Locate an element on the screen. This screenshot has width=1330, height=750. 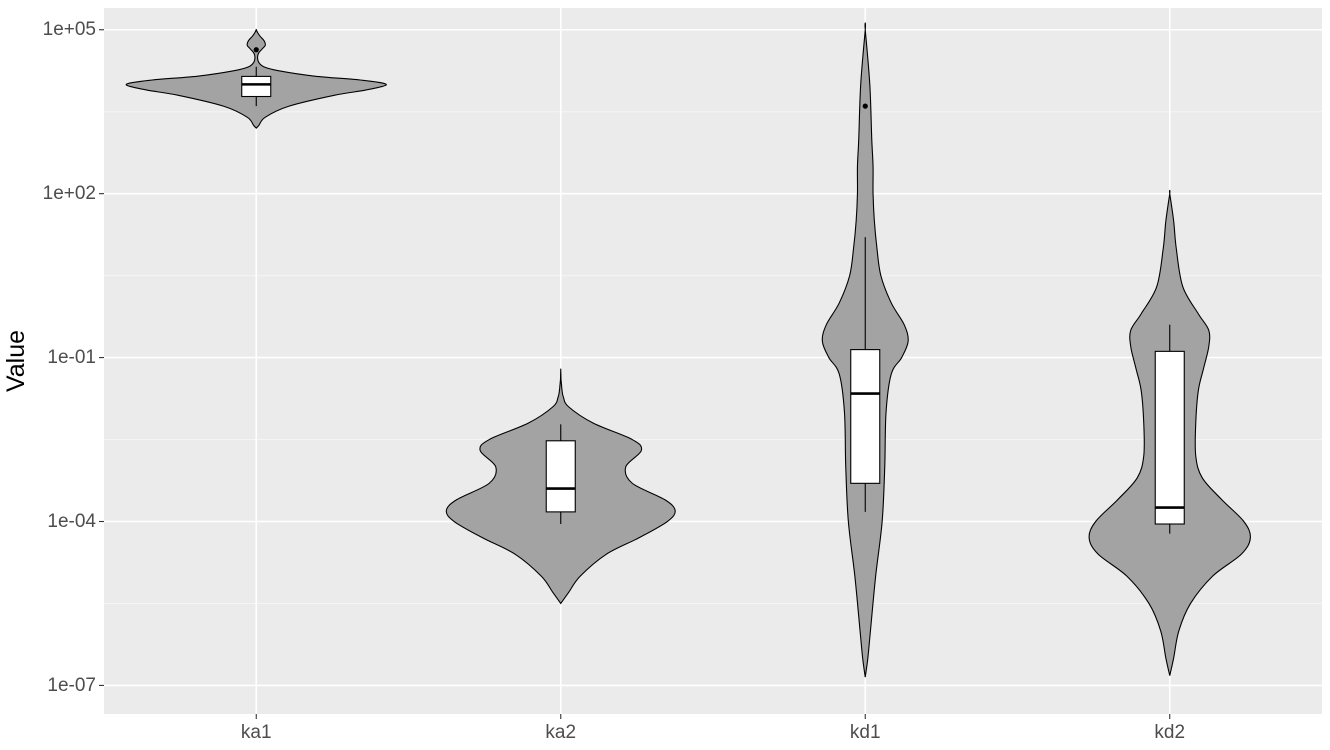
y-tick-label: 1e-01 is located at coordinates (71, 357).